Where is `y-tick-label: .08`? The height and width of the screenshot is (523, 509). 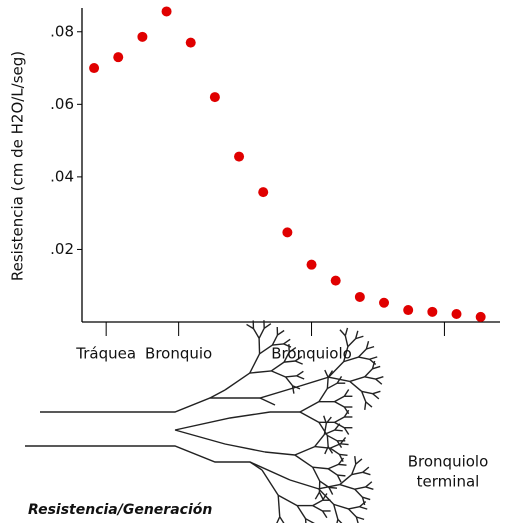
y-tick-label: .08 is located at coordinates (62, 31).